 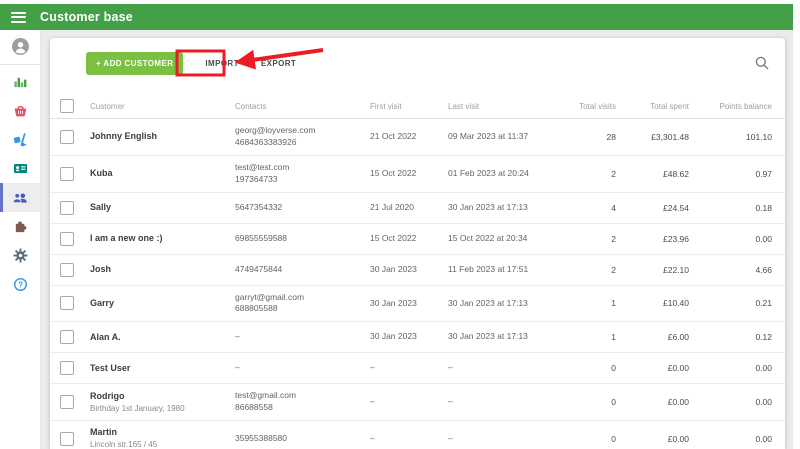 What do you see at coordinates (262, 172) in the screenshot?
I see `contacts-cell: test@test.com 197364733` at bounding box center [262, 172].